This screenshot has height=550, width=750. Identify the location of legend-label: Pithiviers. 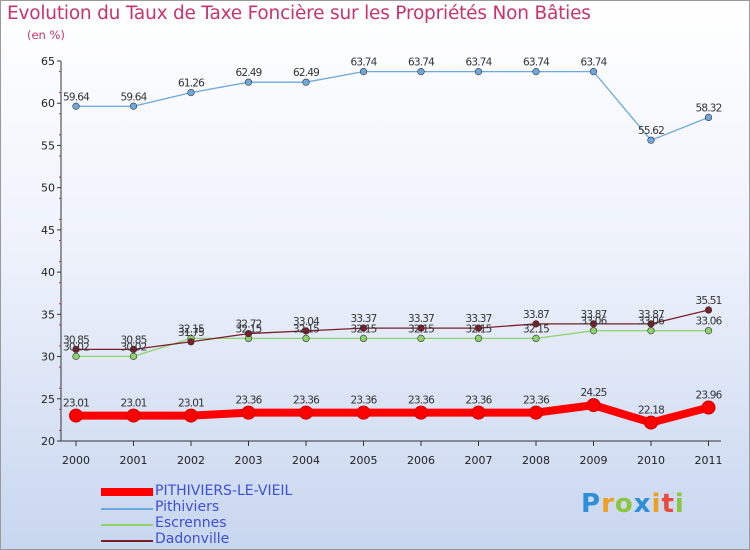
(187, 507).